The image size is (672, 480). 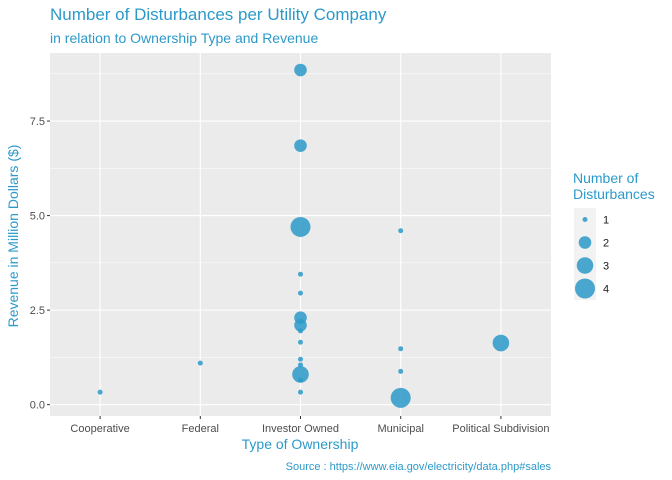 I want to click on legend-label: 4, so click(x=606, y=290).